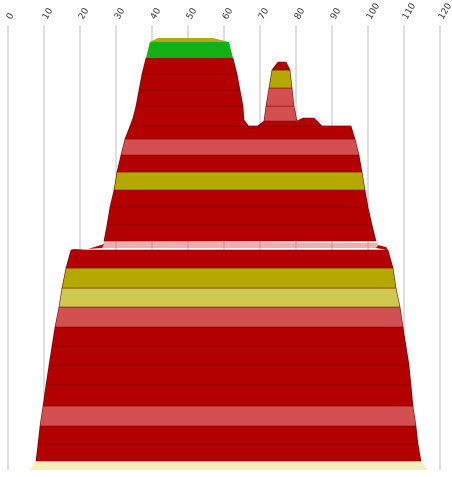  I want to click on axis-tick-labels: 0 10 20 30 40 50 60 70 80 90 100 110 120, so click(228, 11).